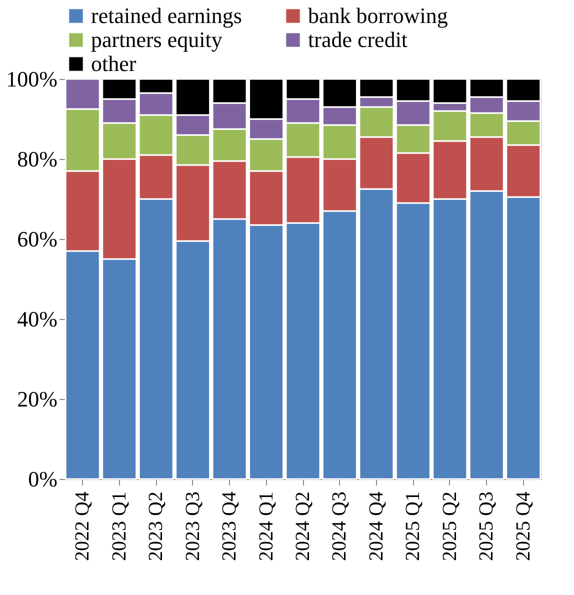  What do you see at coordinates (156, 526) in the screenshot?
I see `x-tick-label: 2023 Q2` at bounding box center [156, 526].